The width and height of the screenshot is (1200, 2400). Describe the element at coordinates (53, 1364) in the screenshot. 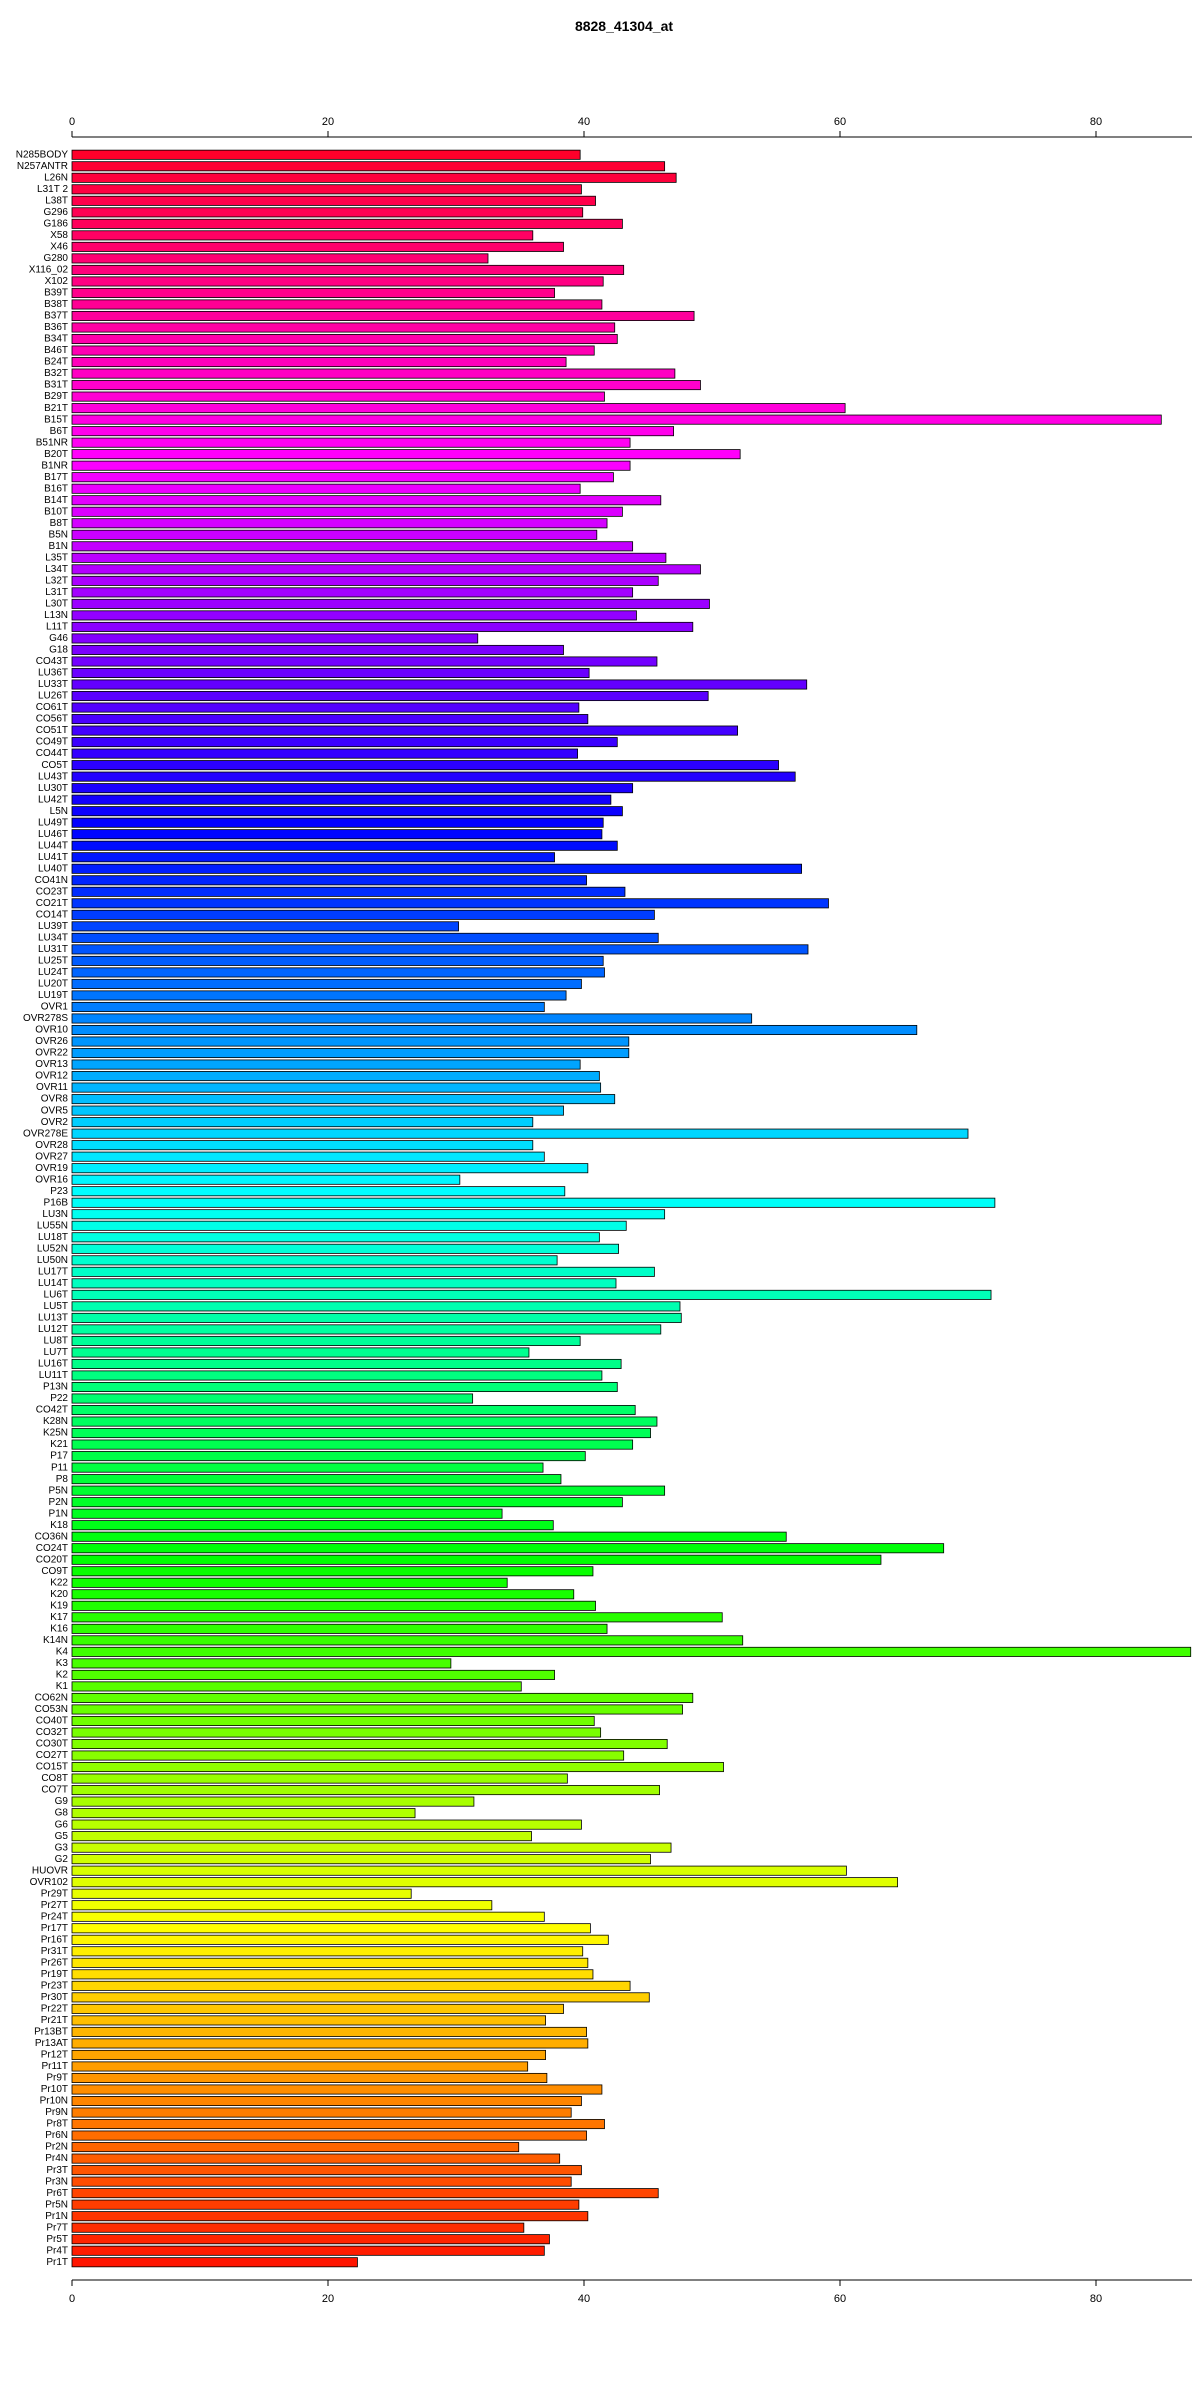

I see `y-tick-label: LU16T` at that location.